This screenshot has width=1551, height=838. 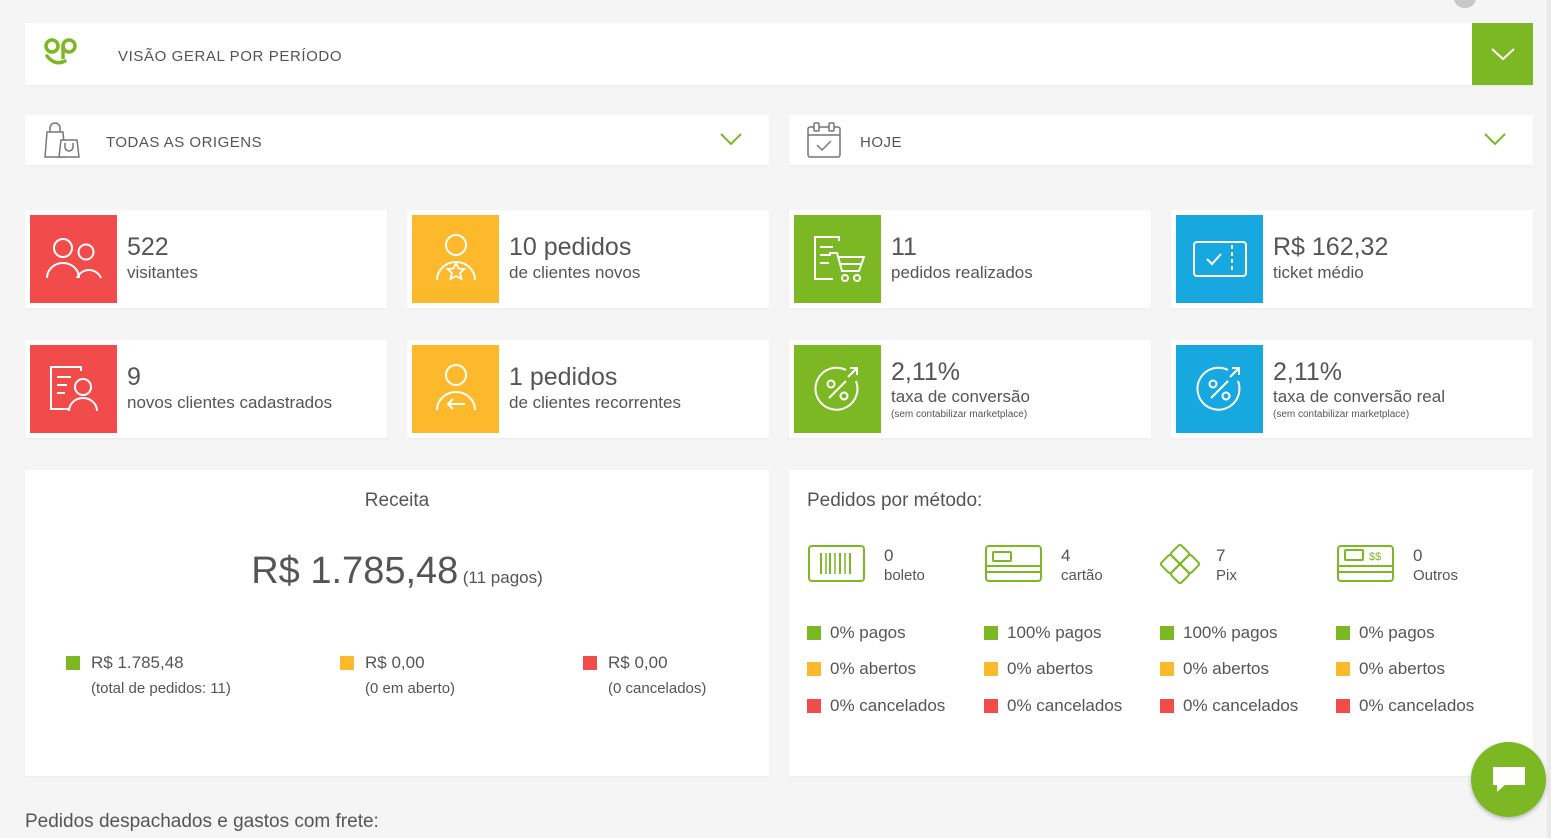 I want to click on orders-by-method-title: Pedidos por método:, so click(x=895, y=500).